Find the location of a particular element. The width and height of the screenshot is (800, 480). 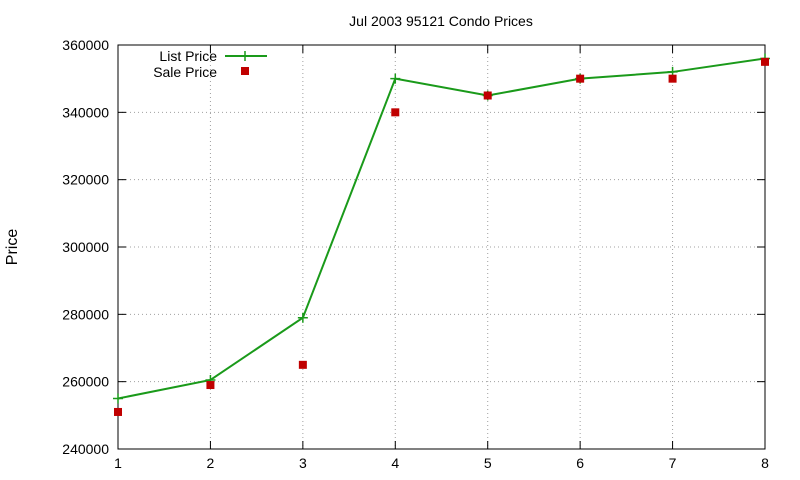

legend-label-list-price: List Price is located at coordinates (188, 56).